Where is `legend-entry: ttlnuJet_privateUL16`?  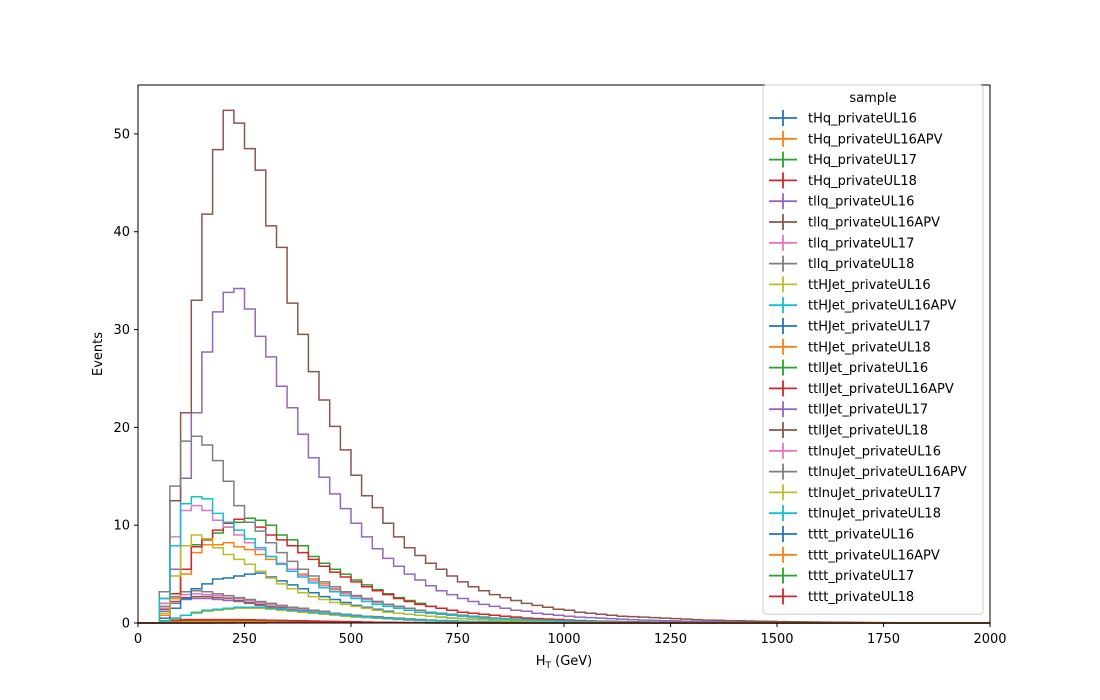
legend-entry: ttlnuJet_privateUL16 is located at coordinates (855, 450).